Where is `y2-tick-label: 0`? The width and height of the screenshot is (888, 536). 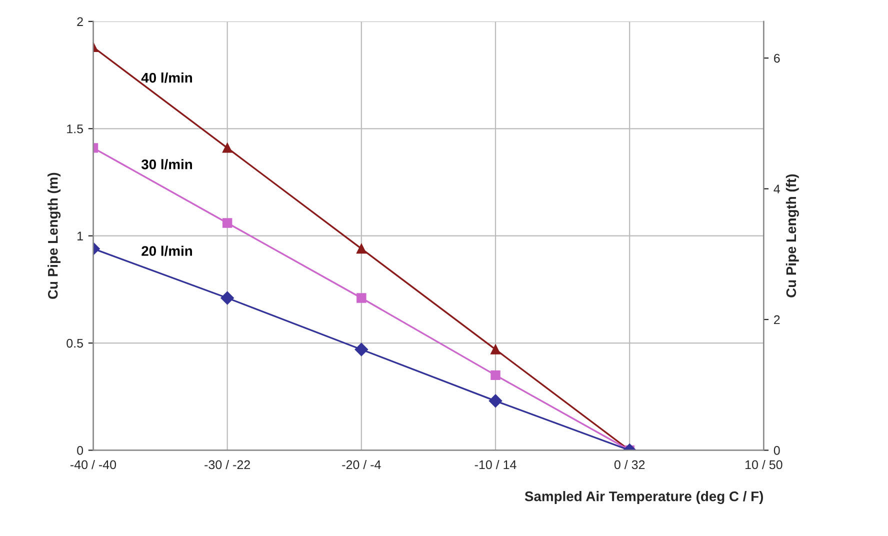 y2-tick-label: 0 is located at coordinates (777, 450).